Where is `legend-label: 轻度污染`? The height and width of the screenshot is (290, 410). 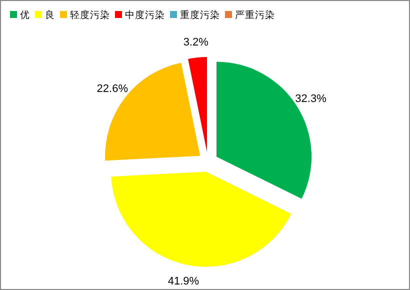 legend-label: 轻度污染 is located at coordinates (90, 15).